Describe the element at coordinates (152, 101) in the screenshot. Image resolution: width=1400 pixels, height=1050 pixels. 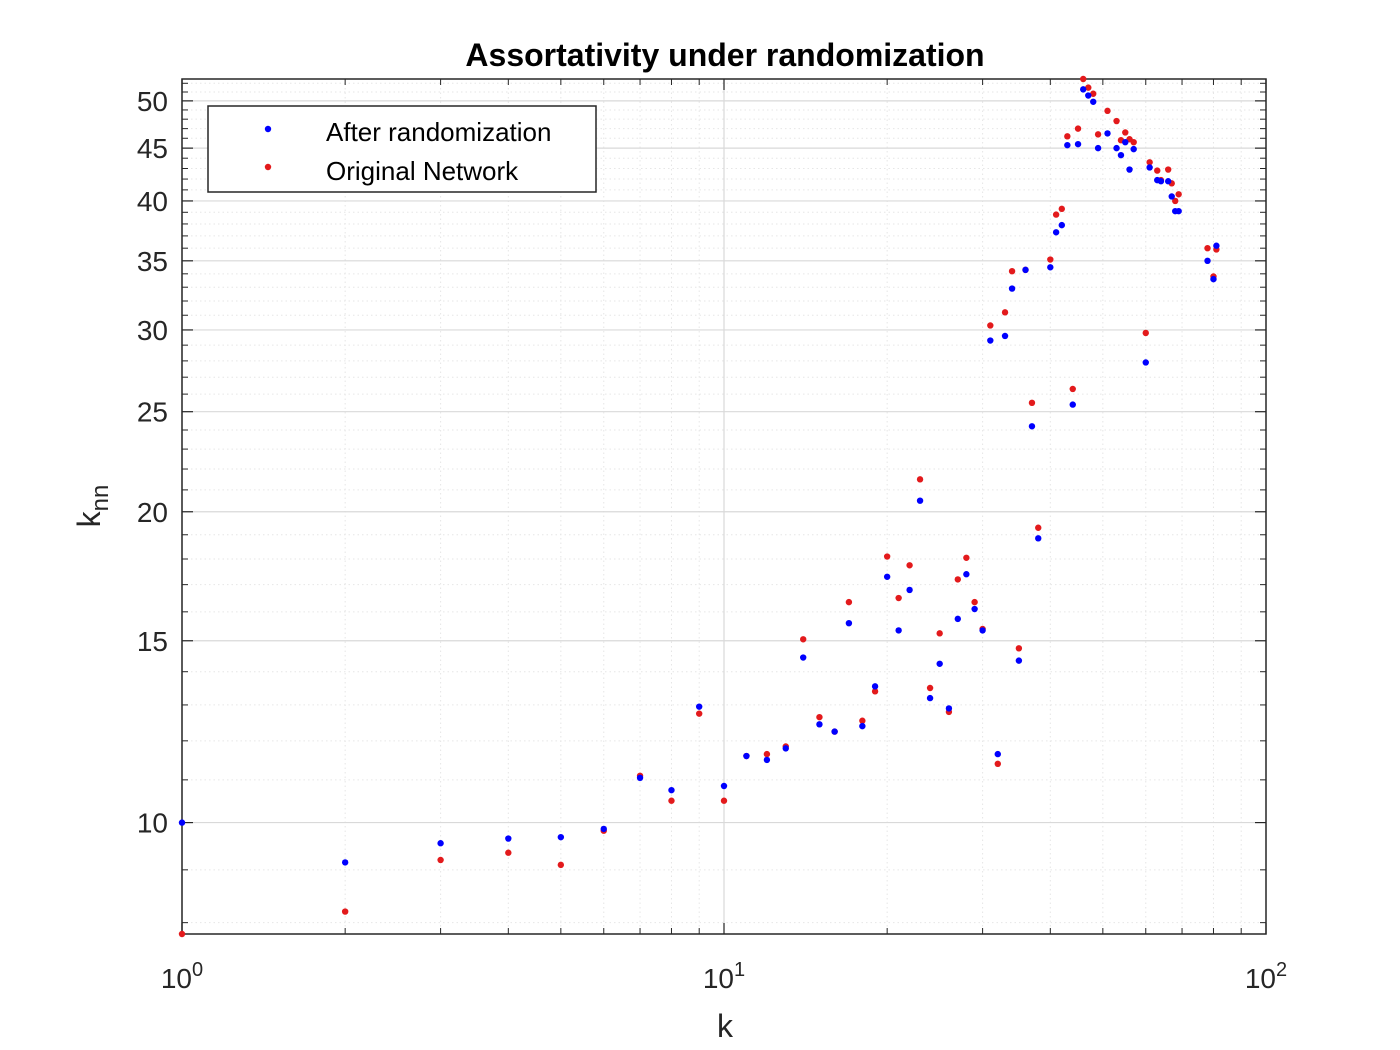
I see `y-tick-label: 50` at that location.